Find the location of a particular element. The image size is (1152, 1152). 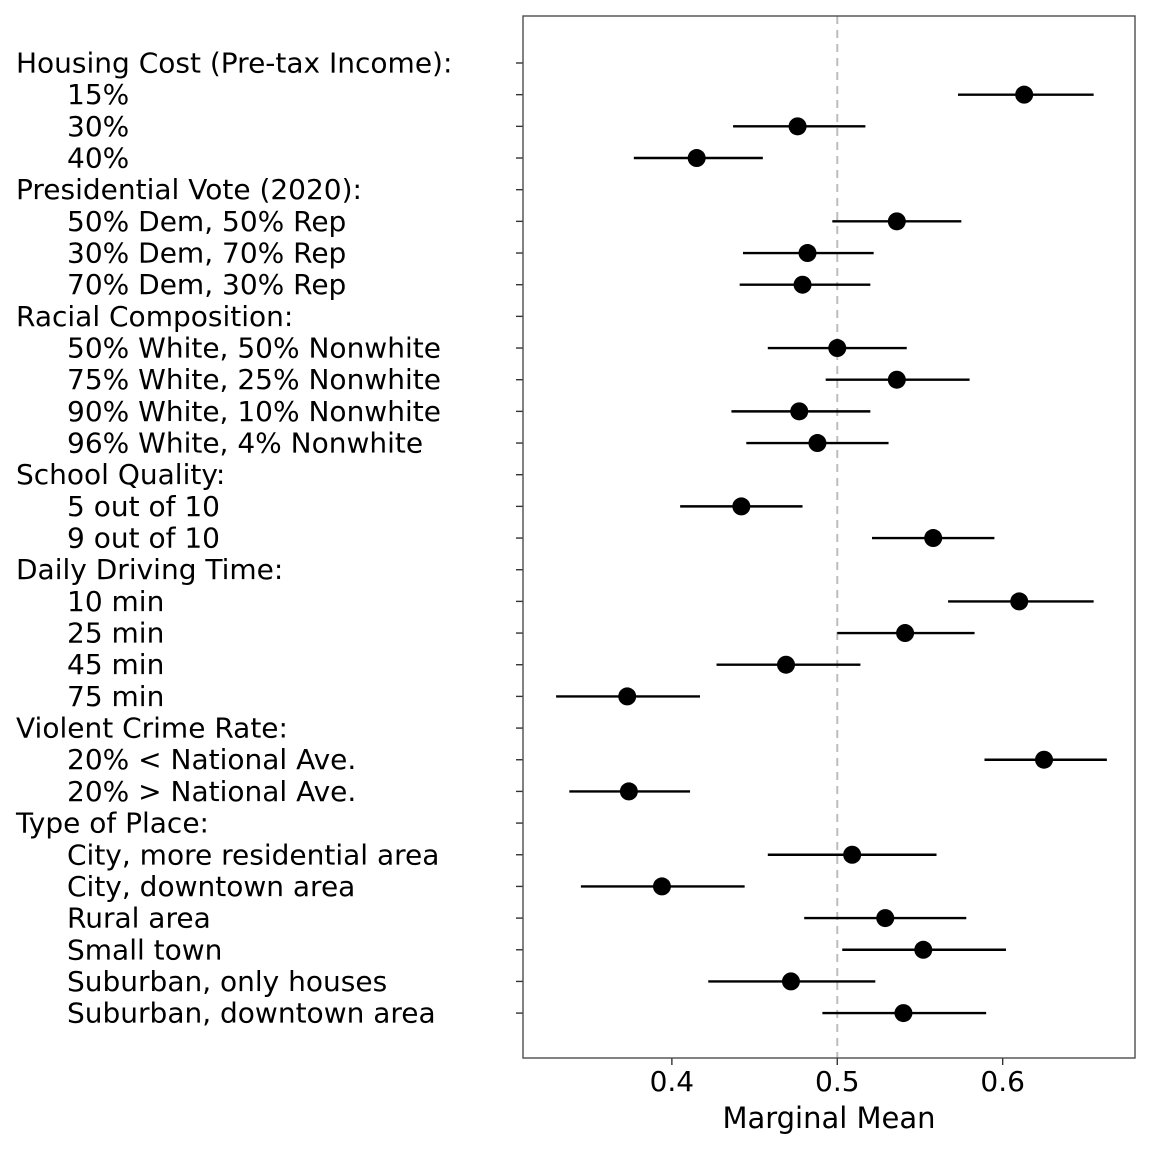

x-tick-label: 0.6 is located at coordinates (1002, 1081).